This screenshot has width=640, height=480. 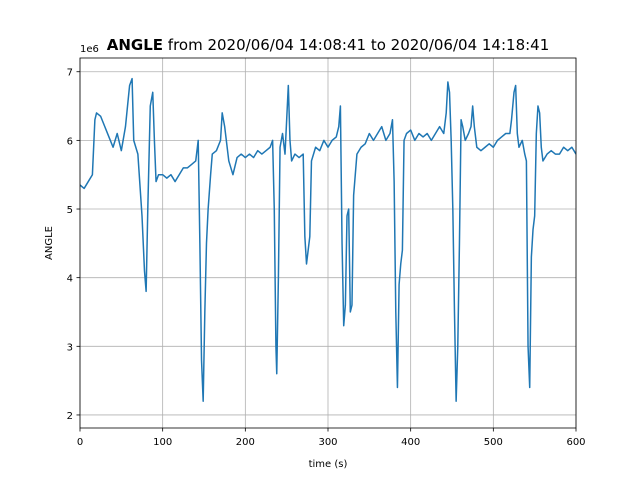 What do you see at coordinates (70, 347) in the screenshot?
I see `y-tick-label: 3` at bounding box center [70, 347].